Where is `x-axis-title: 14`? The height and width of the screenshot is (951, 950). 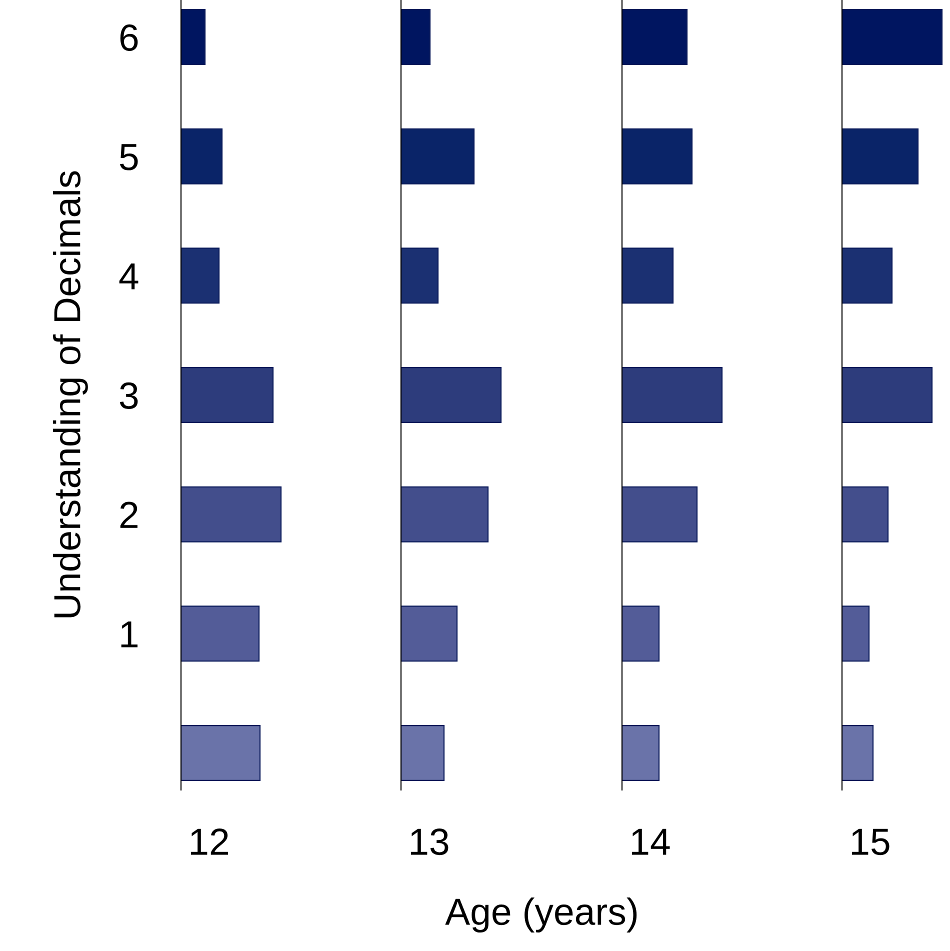 x-axis-title: 14 is located at coordinates (651, 841).